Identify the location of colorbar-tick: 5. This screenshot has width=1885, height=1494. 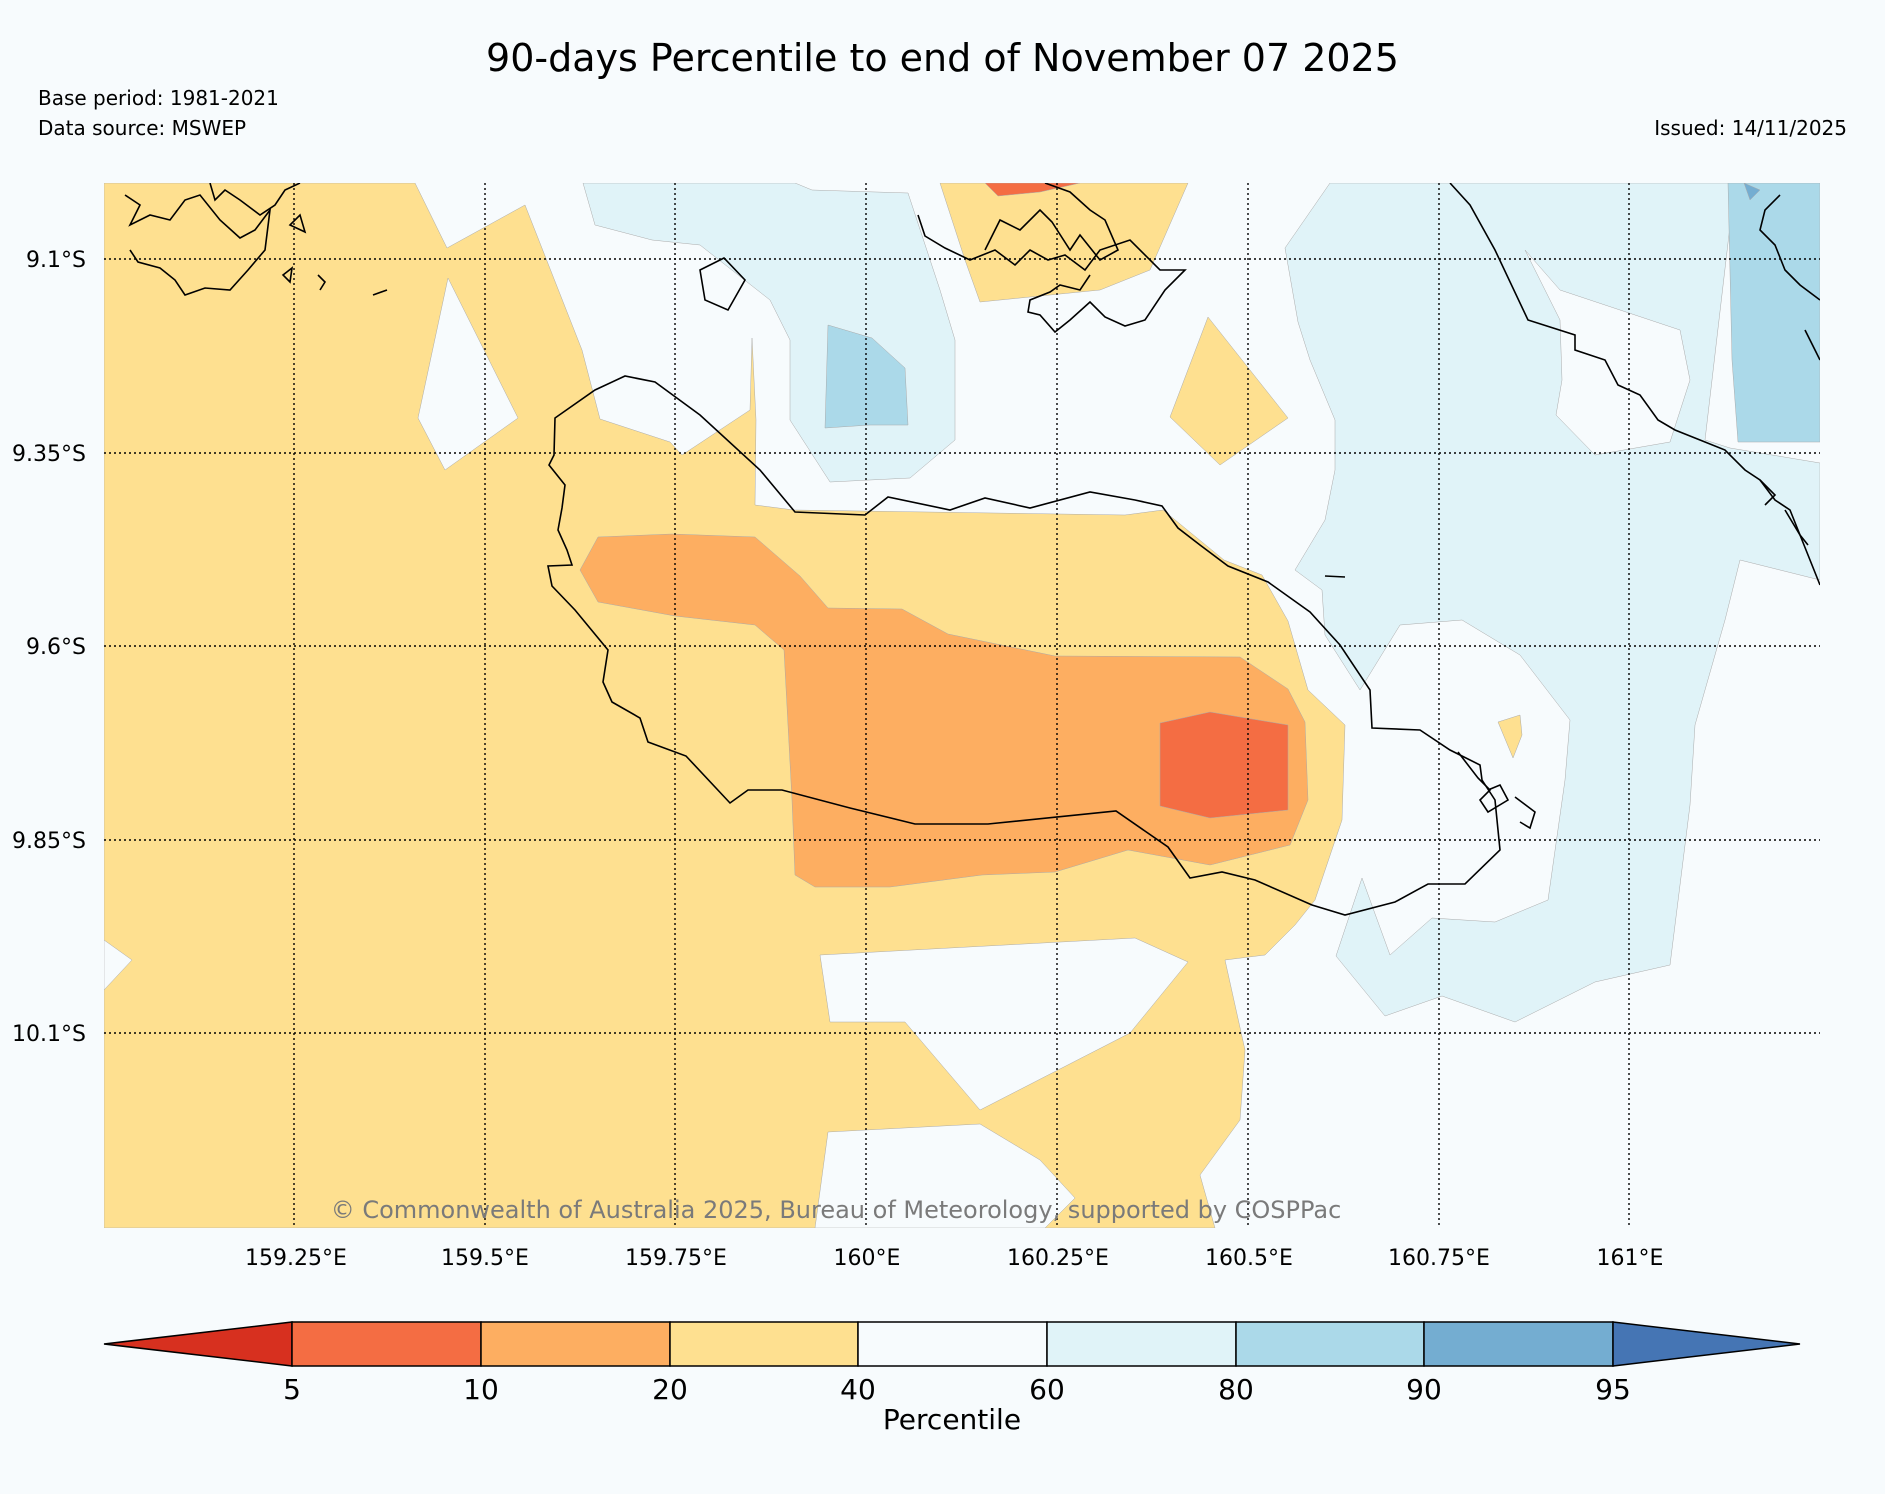
(292, 1389).